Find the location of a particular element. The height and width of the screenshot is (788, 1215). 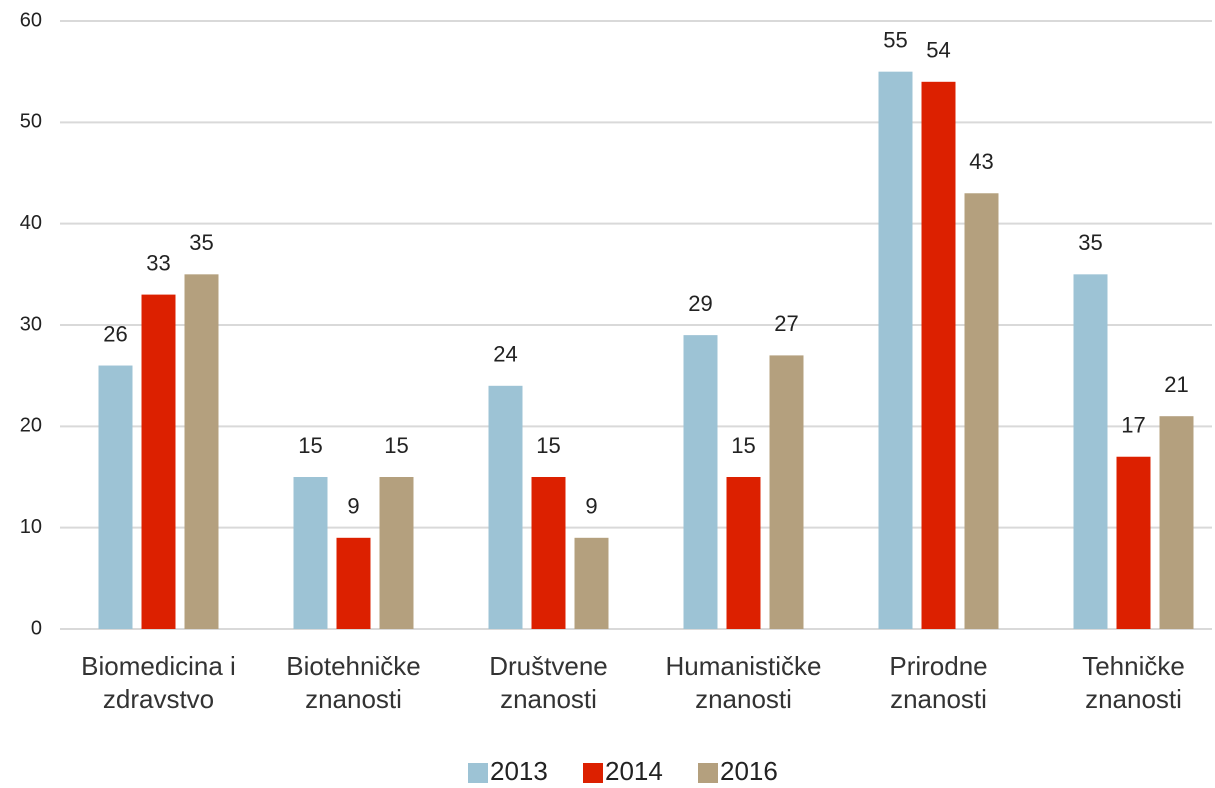

y-tick-label: 0 is located at coordinates (36, 628).